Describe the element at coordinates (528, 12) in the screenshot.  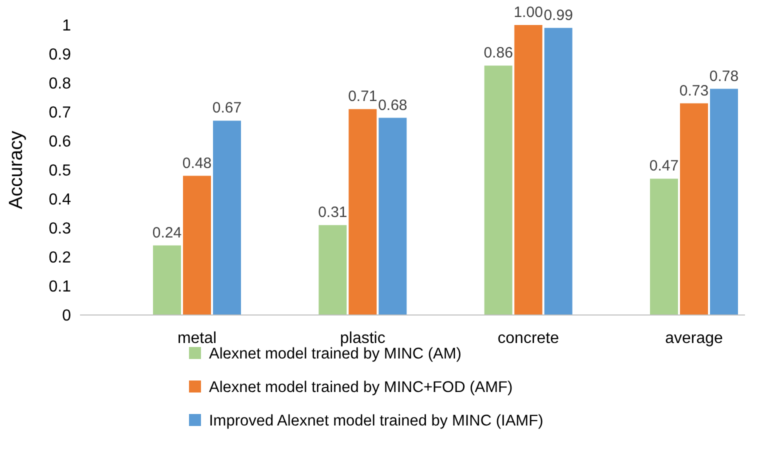
I see `data-label: 1.00` at that location.